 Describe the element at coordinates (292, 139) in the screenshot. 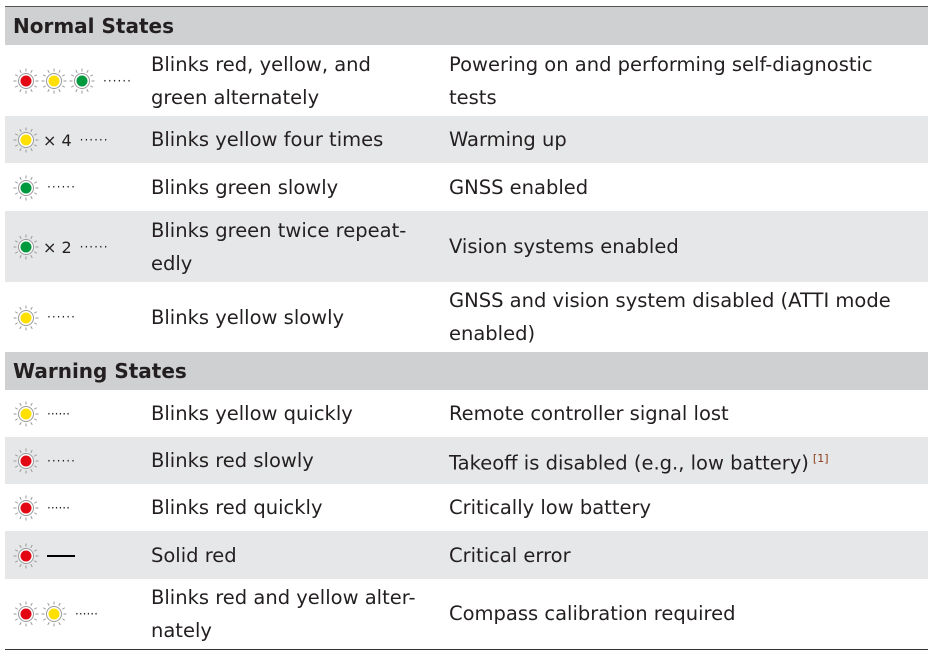

I see `description: Blinks yellow four times` at that location.